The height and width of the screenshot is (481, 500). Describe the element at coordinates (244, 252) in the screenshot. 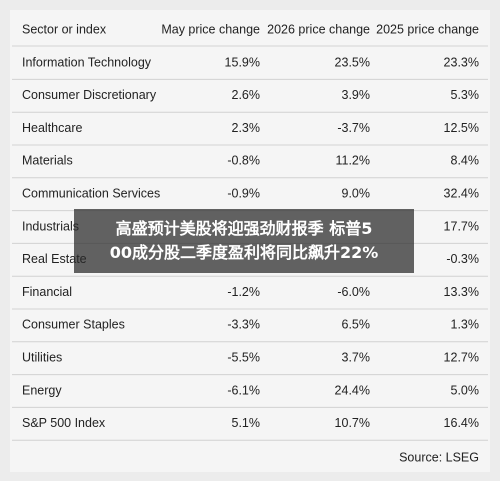

I see `headline-line: 00成分股二季度盈利将同比飙升22%` at that location.